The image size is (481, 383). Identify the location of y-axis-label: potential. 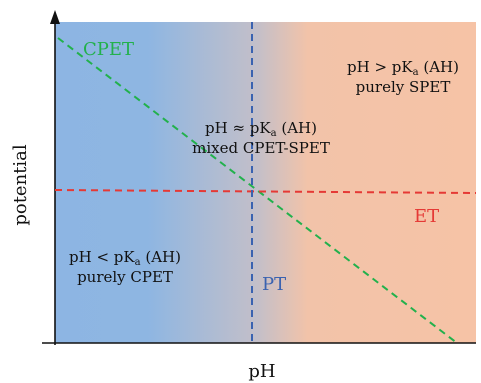
(20, 185).